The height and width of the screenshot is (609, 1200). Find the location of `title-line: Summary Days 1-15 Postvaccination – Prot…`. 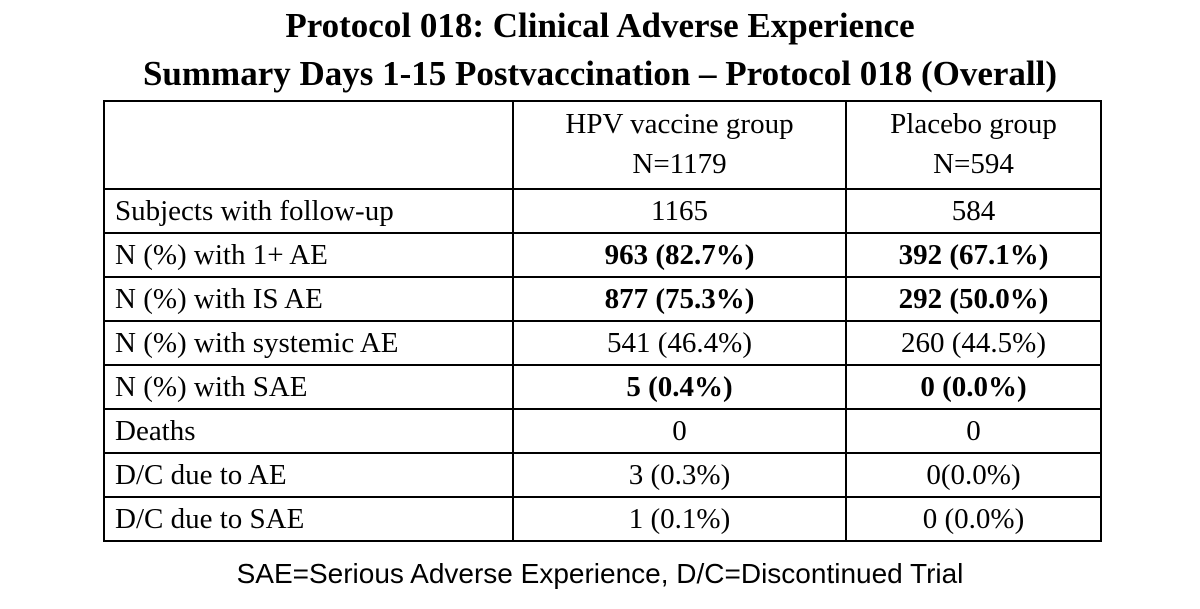

title-line: Summary Days 1-15 Postvaccination – Prot… is located at coordinates (600, 73).